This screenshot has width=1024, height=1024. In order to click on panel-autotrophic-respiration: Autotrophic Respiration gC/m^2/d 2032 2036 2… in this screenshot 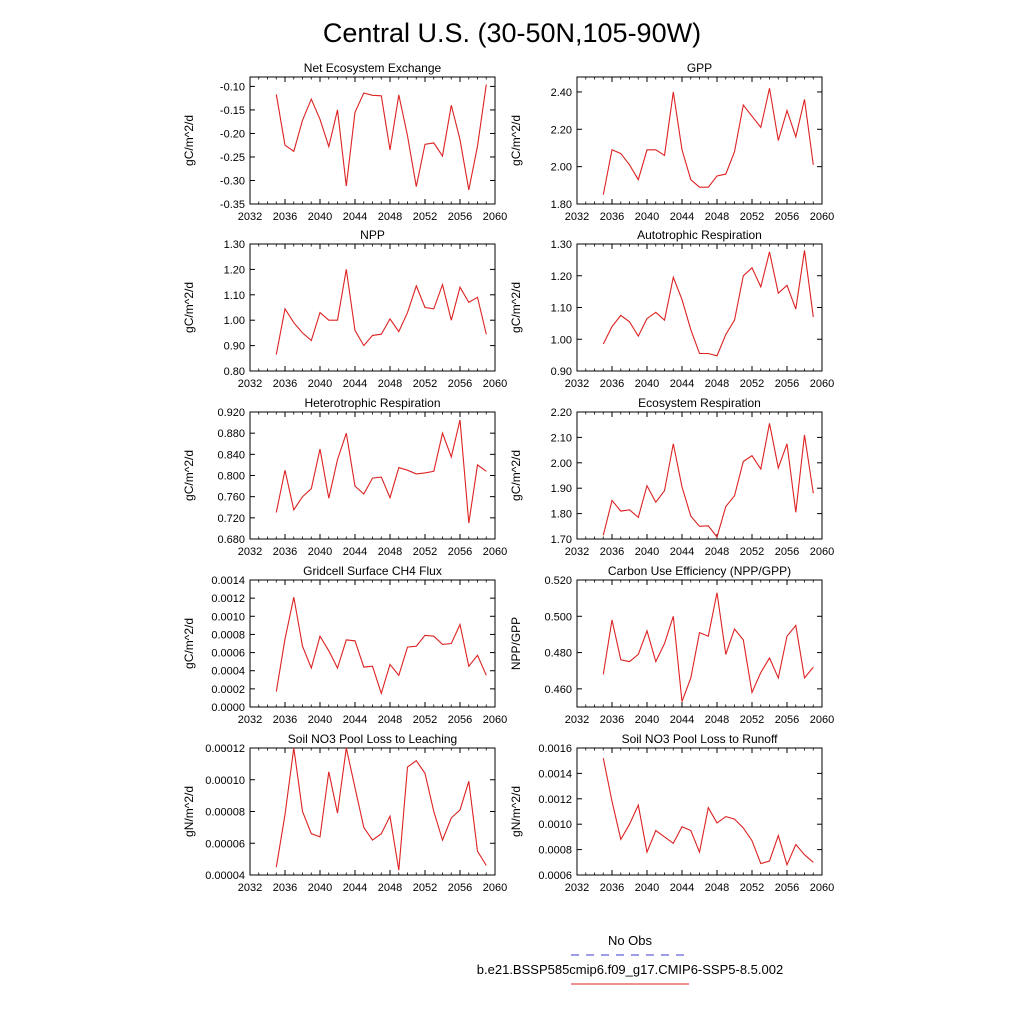, I will do `click(671, 309)`.